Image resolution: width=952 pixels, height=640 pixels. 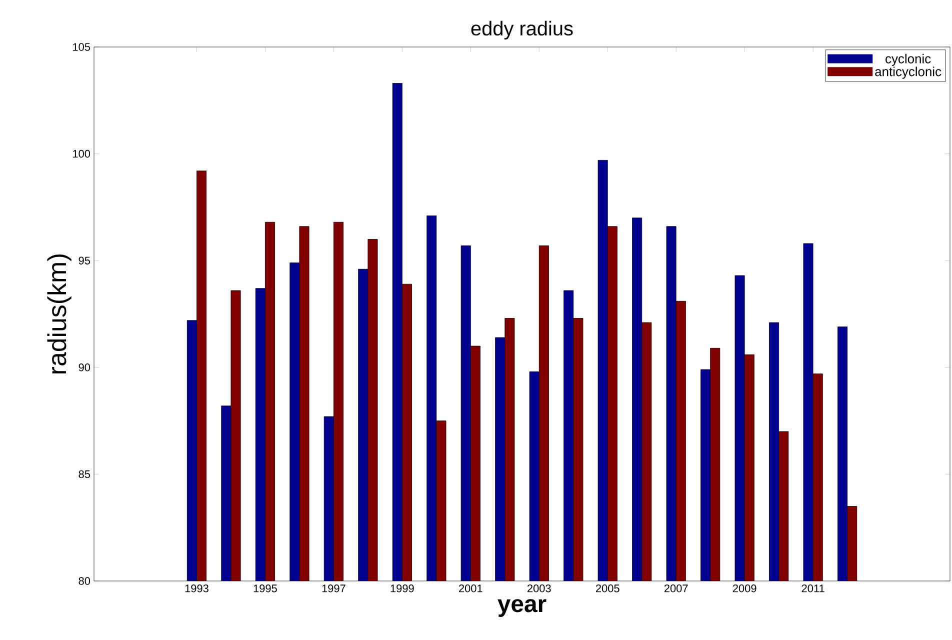 What do you see at coordinates (81, 47) in the screenshot?
I see `y-tick-label: 105` at bounding box center [81, 47].